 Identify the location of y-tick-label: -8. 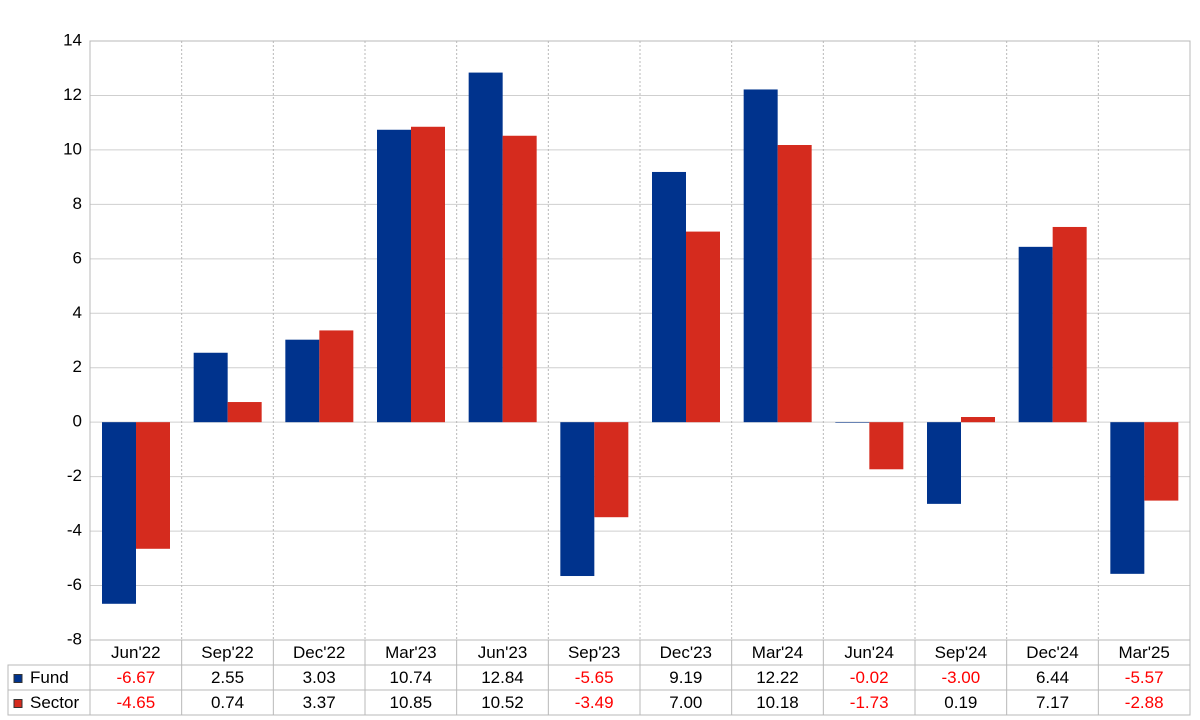
(74, 638).